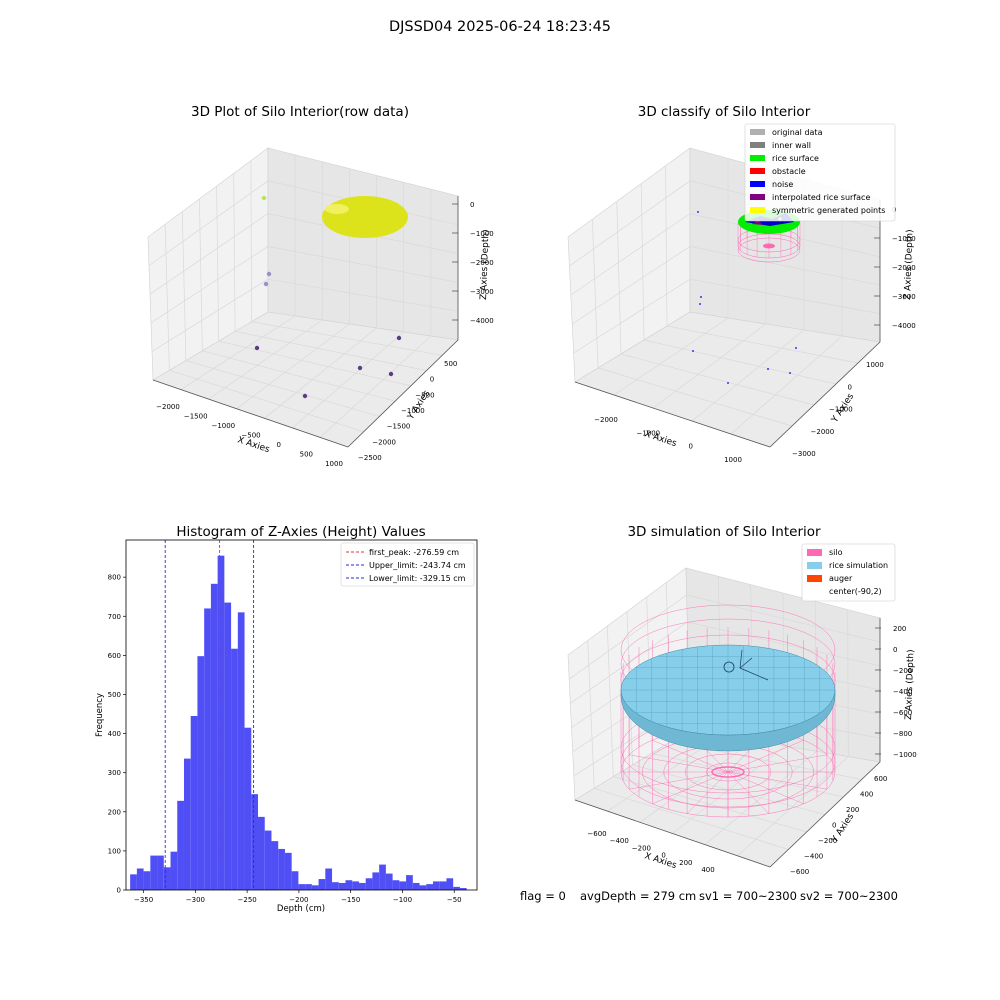 This screenshot has height=1000, width=1000. I want to click on legend-label: first_peak: -276.59 cm, so click(414, 552).